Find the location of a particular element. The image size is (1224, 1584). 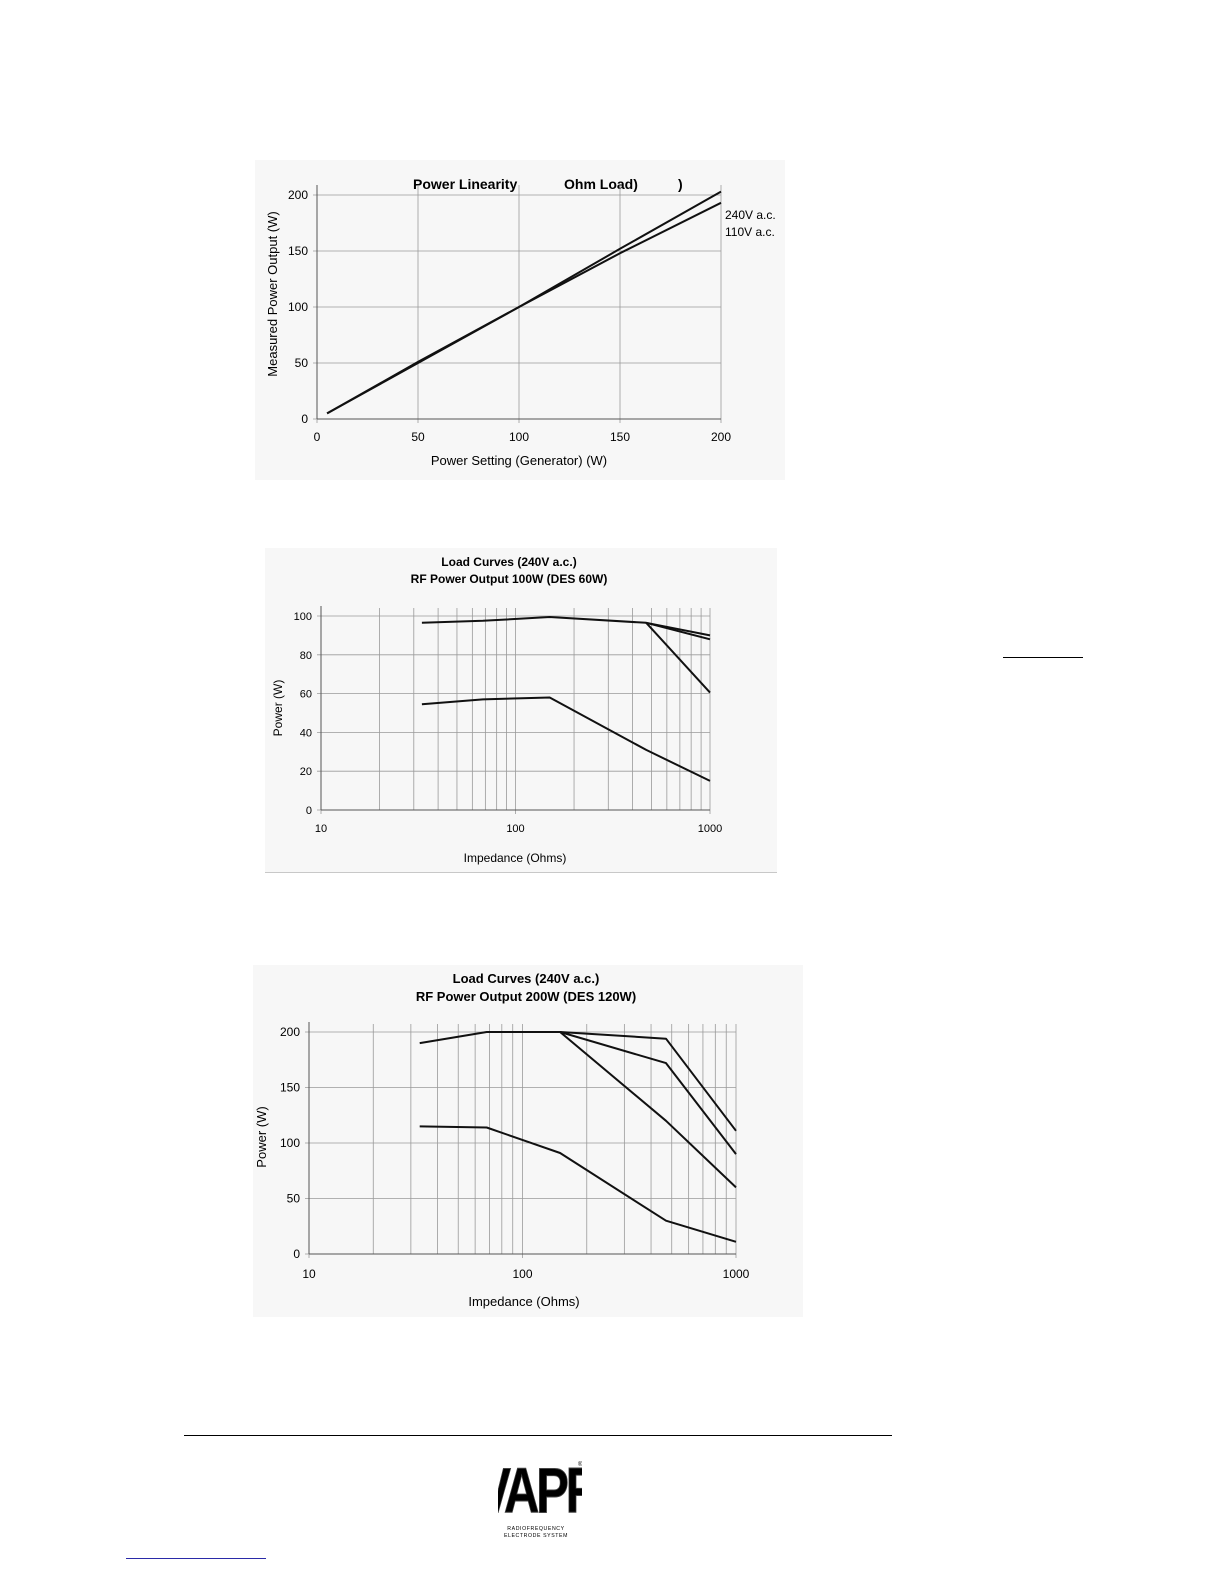

logo-subtext-2: ELECTRODE SYSTEM is located at coordinates (536, 1536).